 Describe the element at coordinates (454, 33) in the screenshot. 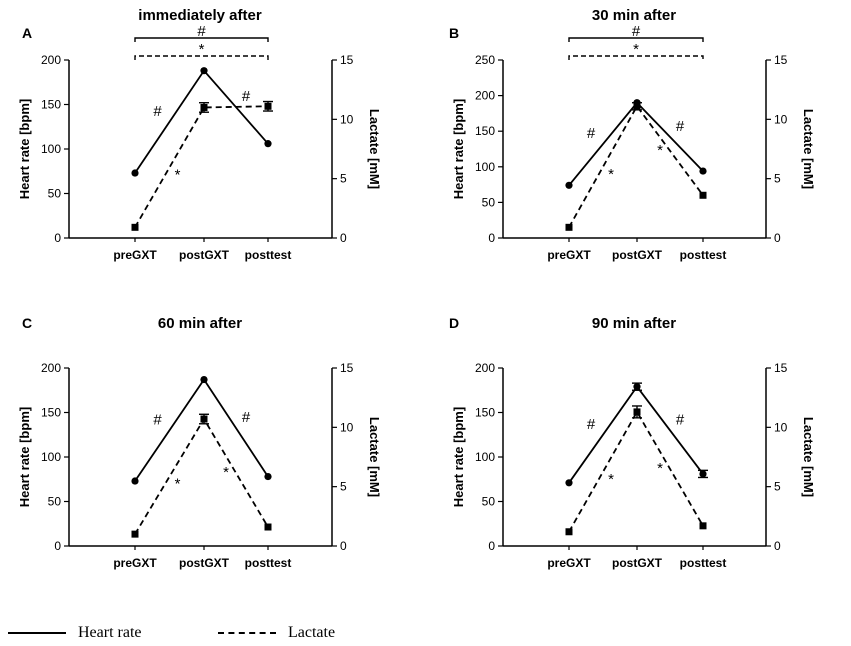

I see `panel-label: B` at that location.